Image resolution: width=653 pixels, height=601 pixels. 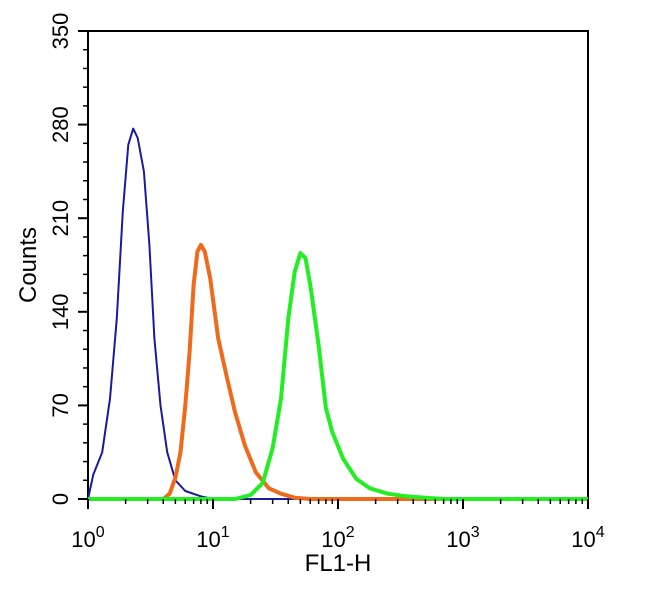 I want to click on y-tick-label: 0, so click(x=60, y=499).